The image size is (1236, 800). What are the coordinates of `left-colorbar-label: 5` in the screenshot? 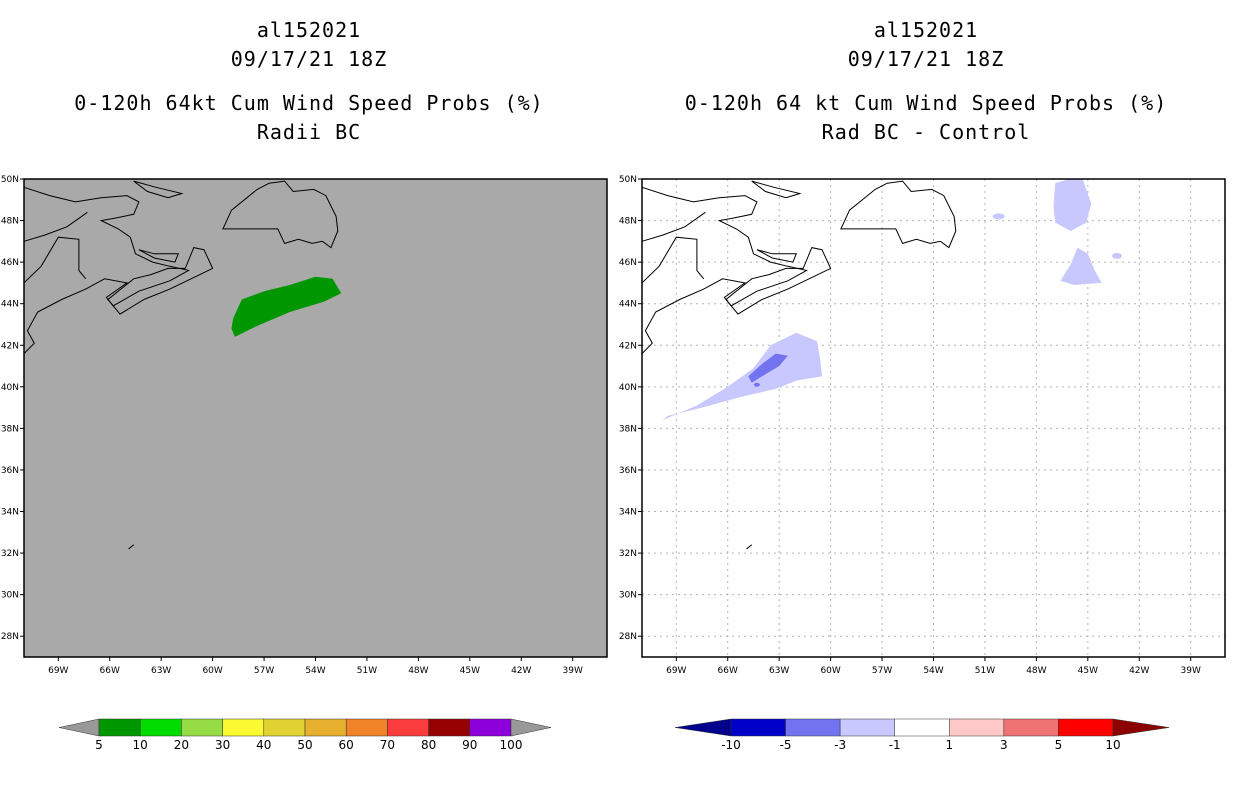 It's located at (99, 745).